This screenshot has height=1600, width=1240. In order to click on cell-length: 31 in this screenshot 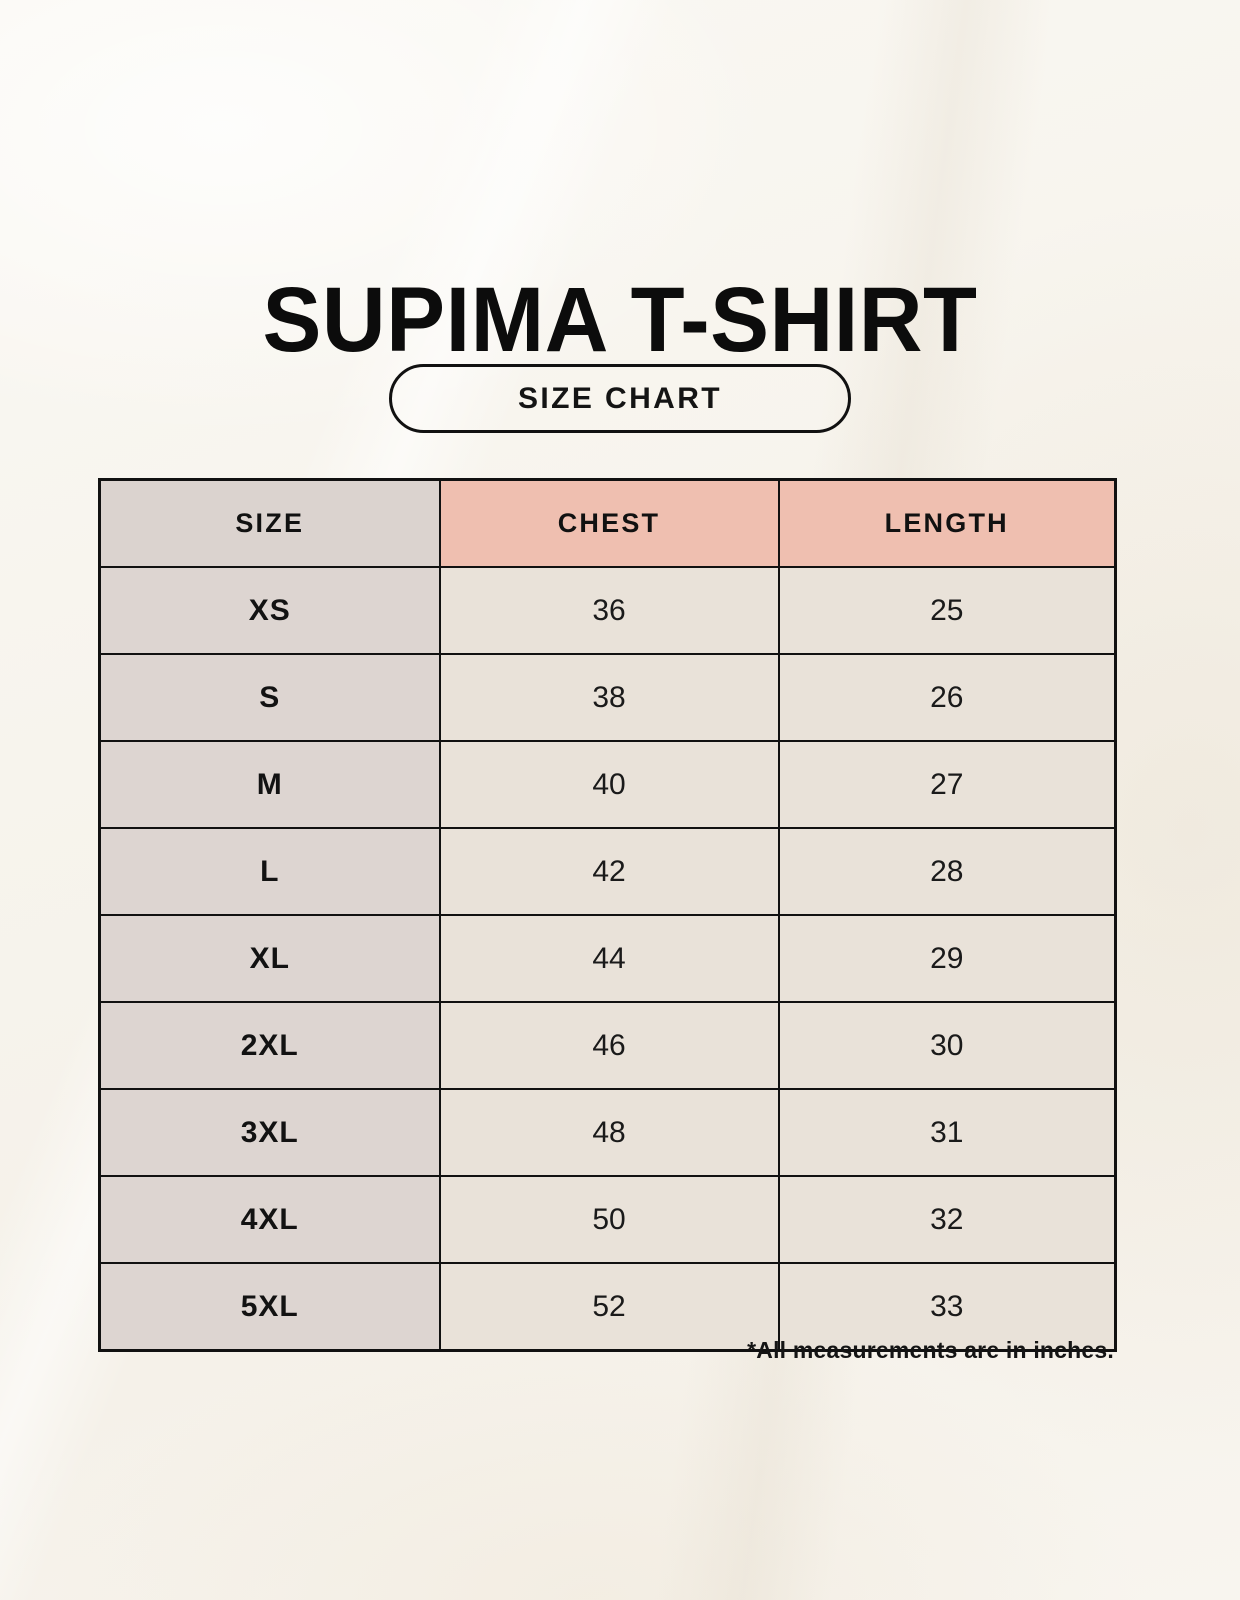, I will do `click(947, 1132)`.